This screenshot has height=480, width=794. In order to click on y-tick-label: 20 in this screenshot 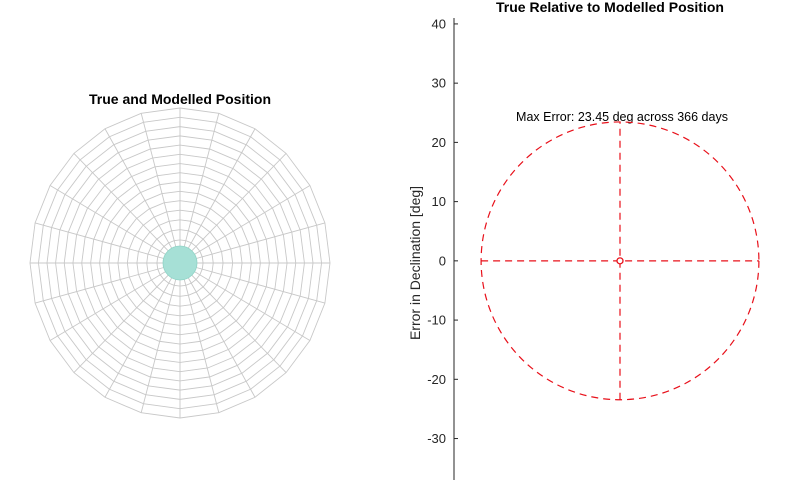, I will do `click(439, 142)`.